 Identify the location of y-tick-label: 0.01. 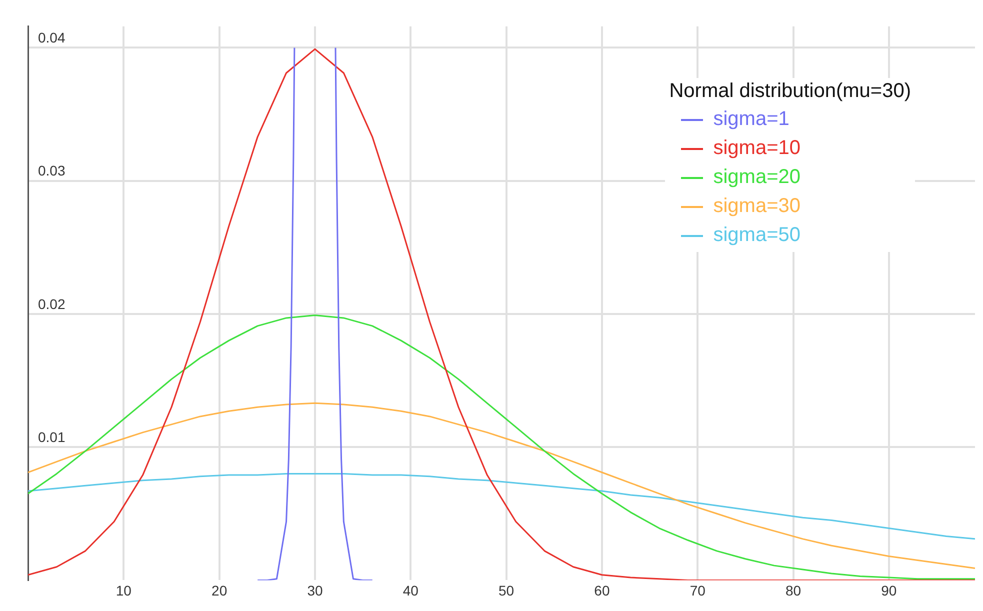
(52, 436).